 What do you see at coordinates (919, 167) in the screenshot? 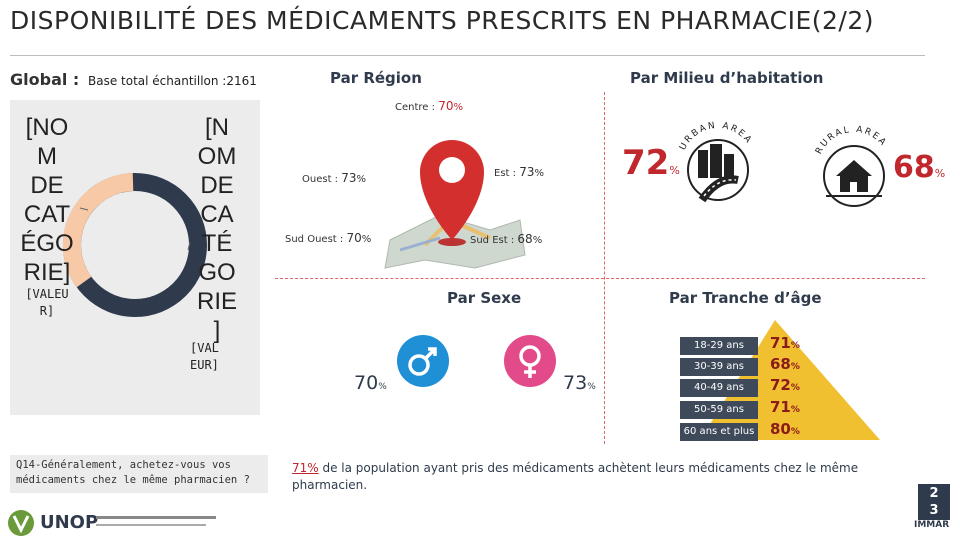
I see `rural-value: 68%` at bounding box center [919, 167].